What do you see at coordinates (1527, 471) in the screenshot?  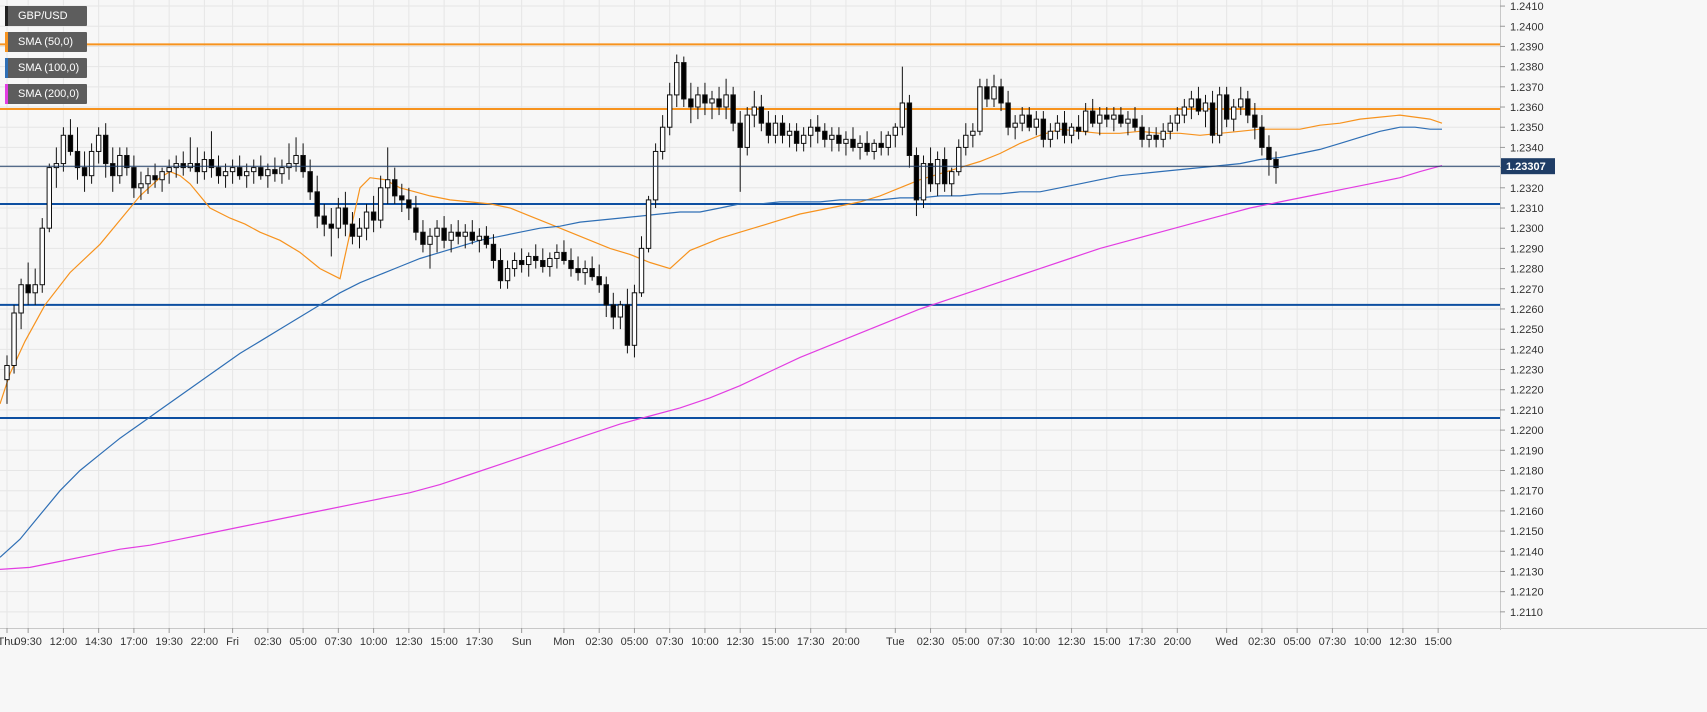 I see `y-tick-label: 1.2180` at bounding box center [1527, 471].